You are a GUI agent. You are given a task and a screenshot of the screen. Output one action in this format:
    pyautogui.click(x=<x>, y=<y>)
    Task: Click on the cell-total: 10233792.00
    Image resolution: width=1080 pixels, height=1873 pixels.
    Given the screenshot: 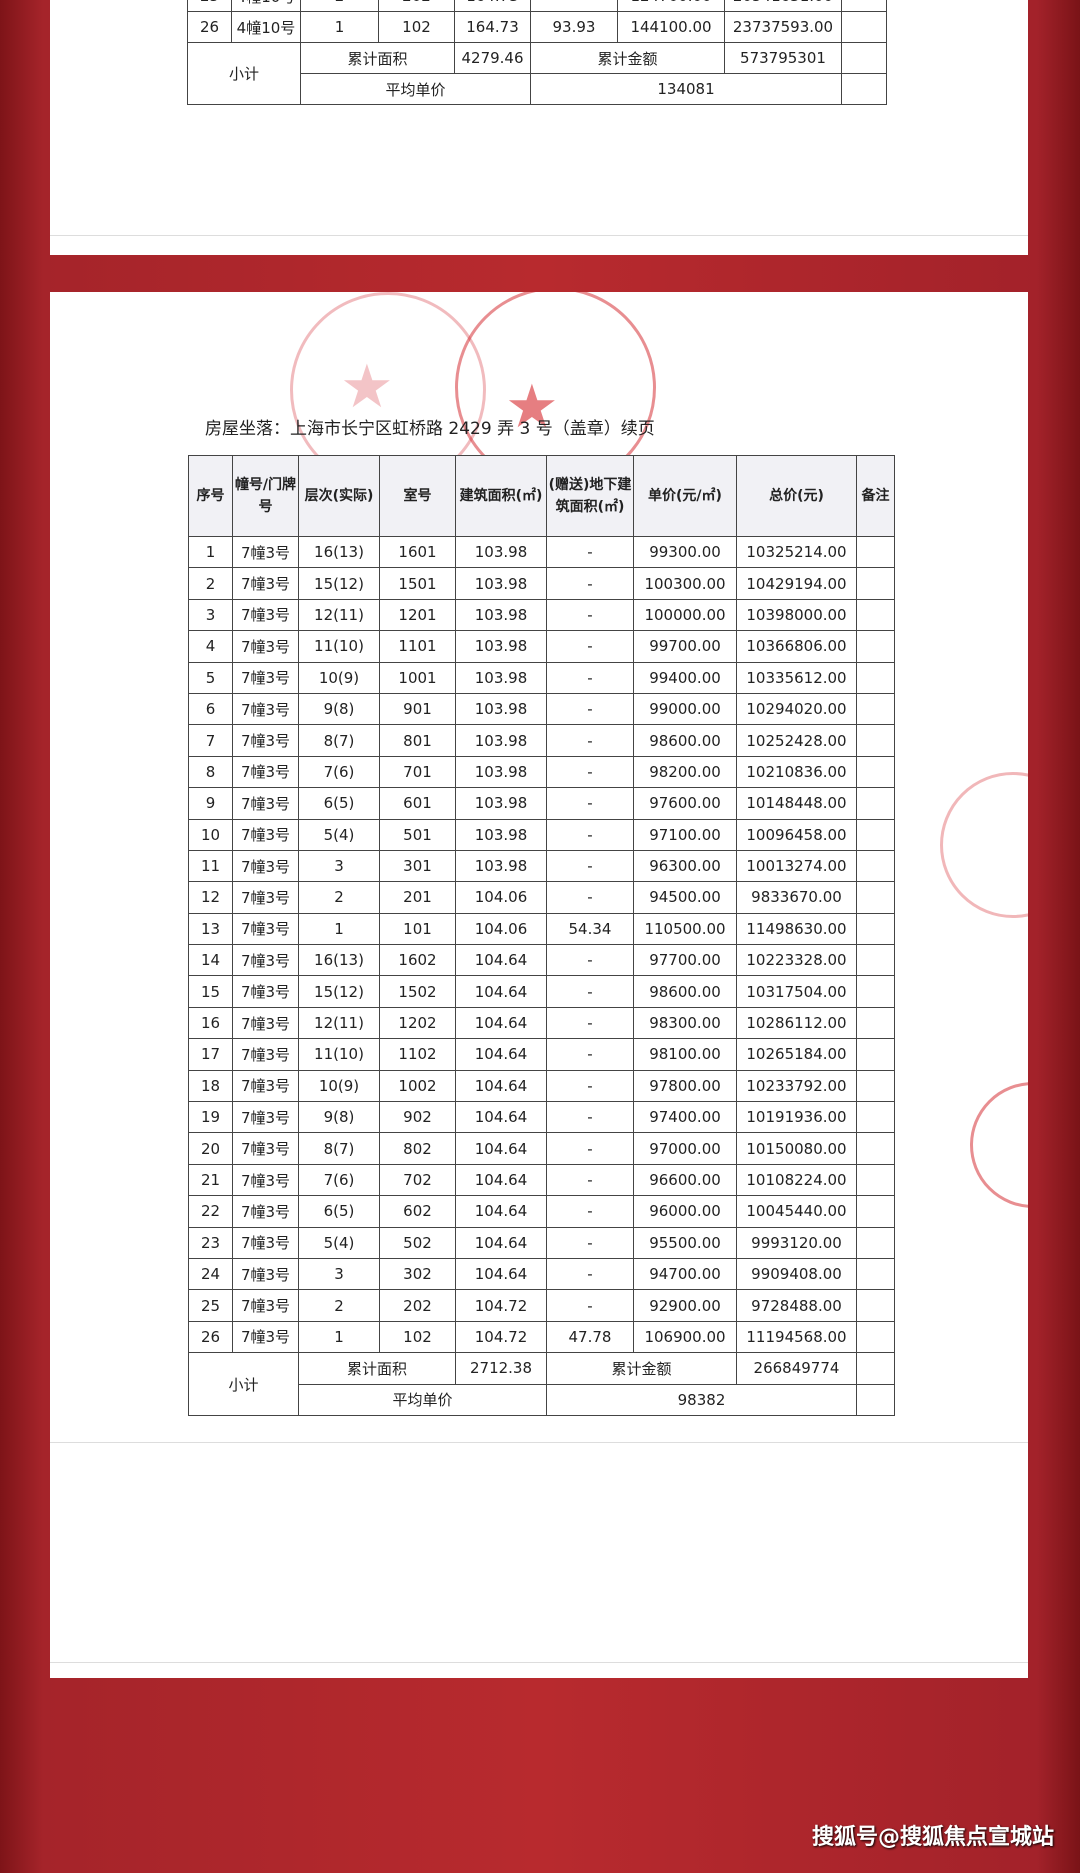 What is the action you would take?
    pyautogui.click(x=796, y=1086)
    